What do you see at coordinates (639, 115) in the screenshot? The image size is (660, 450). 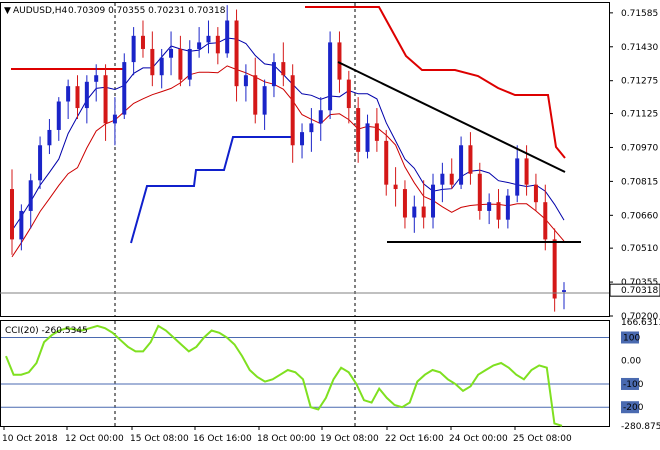 I see `price-tick-label: 0.71125` at bounding box center [639, 115].